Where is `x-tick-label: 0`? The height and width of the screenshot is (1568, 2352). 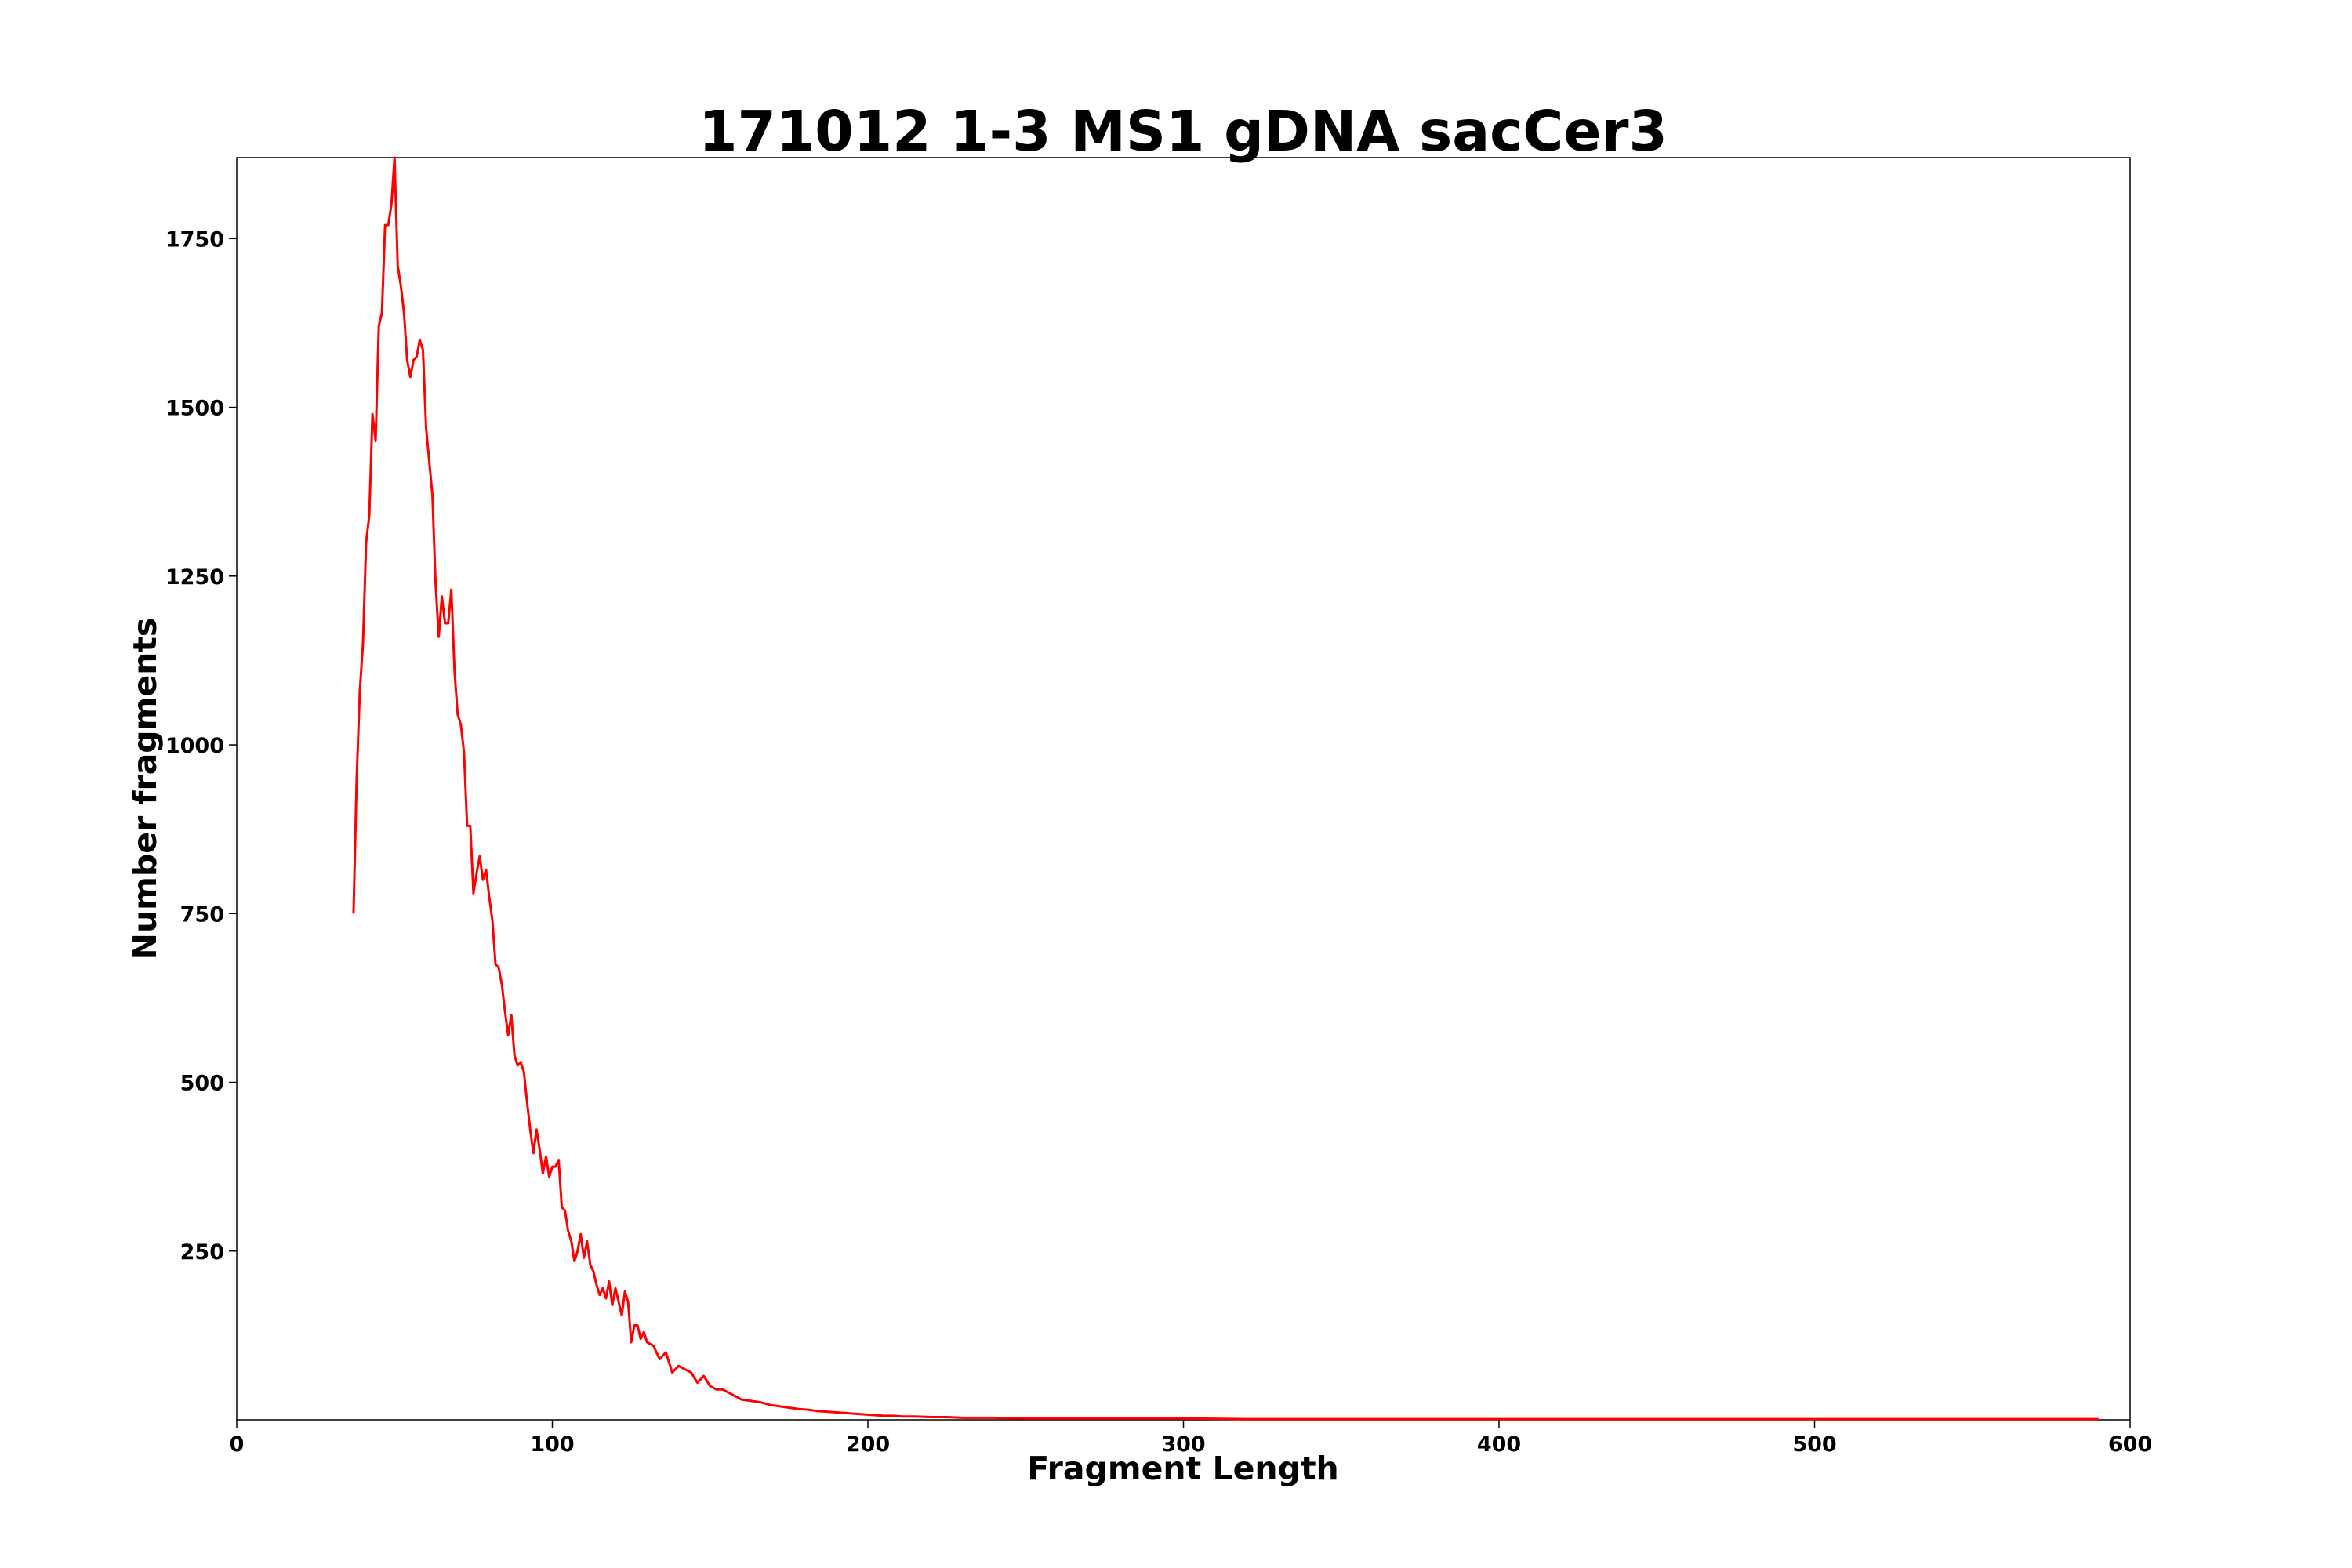 x-tick-label: 0 is located at coordinates (238, 1444).